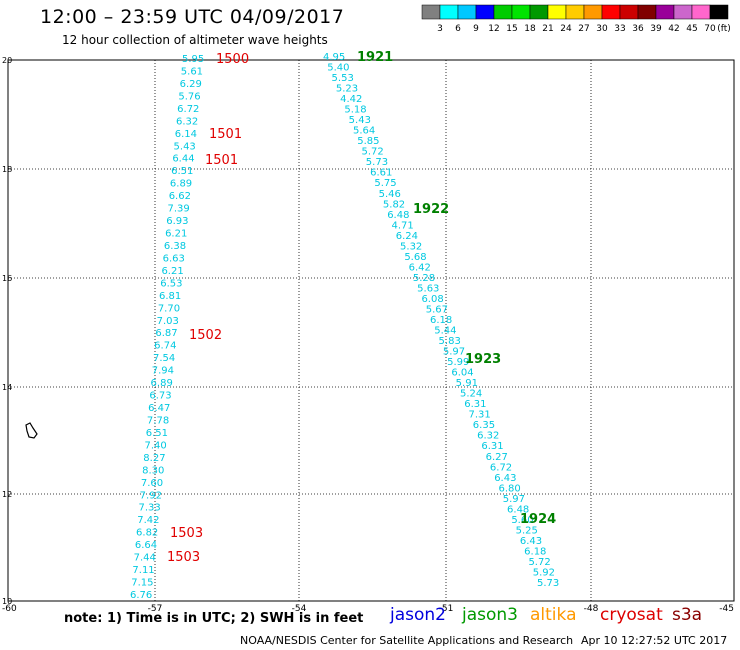 The image size is (740, 650). Describe the element at coordinates (149, 508) in the screenshot. I see `wave-height-label: 7.33` at that location.